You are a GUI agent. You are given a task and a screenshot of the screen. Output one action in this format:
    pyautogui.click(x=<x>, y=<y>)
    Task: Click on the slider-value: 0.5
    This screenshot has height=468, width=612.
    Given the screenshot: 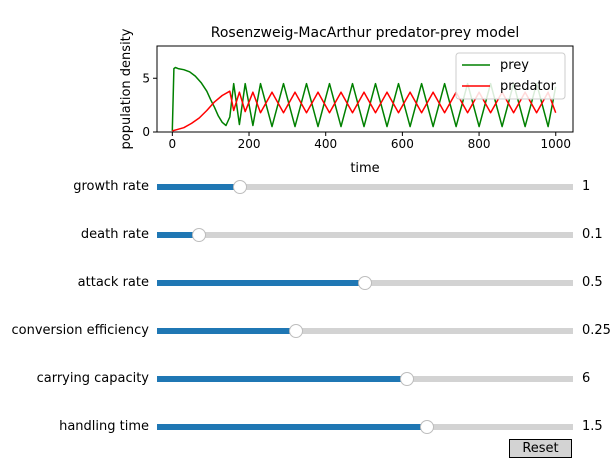 What is the action you would take?
    pyautogui.click(x=592, y=282)
    